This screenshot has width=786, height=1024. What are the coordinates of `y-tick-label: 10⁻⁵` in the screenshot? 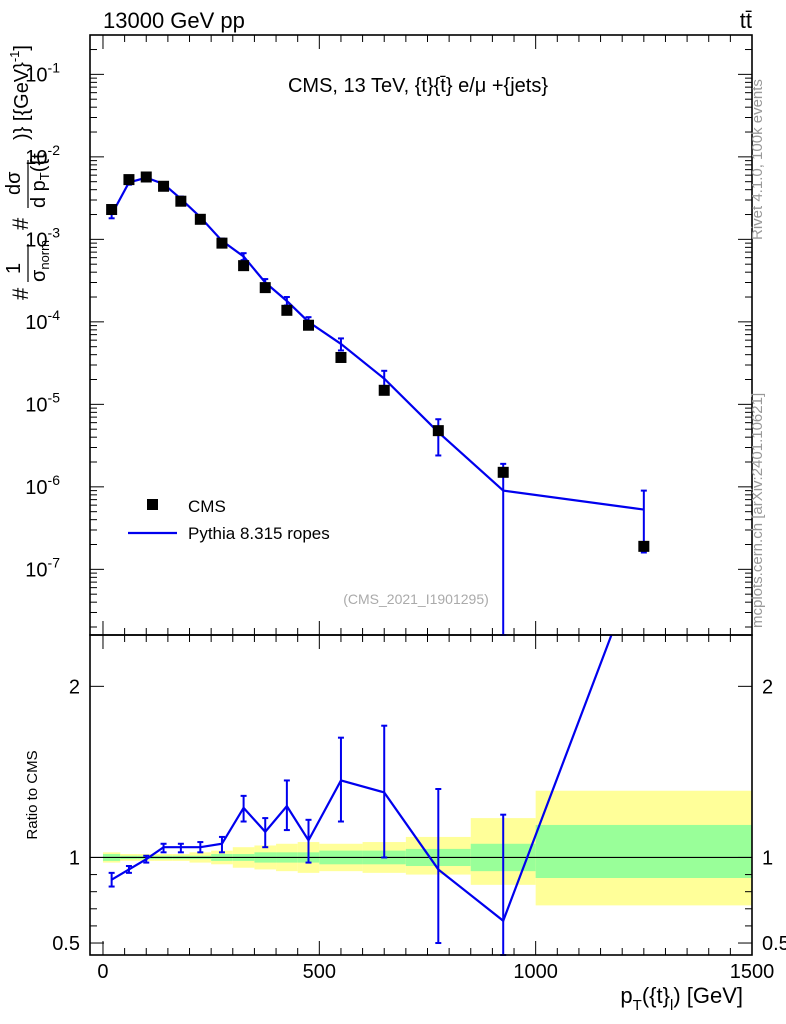 It's located at (42, 402).